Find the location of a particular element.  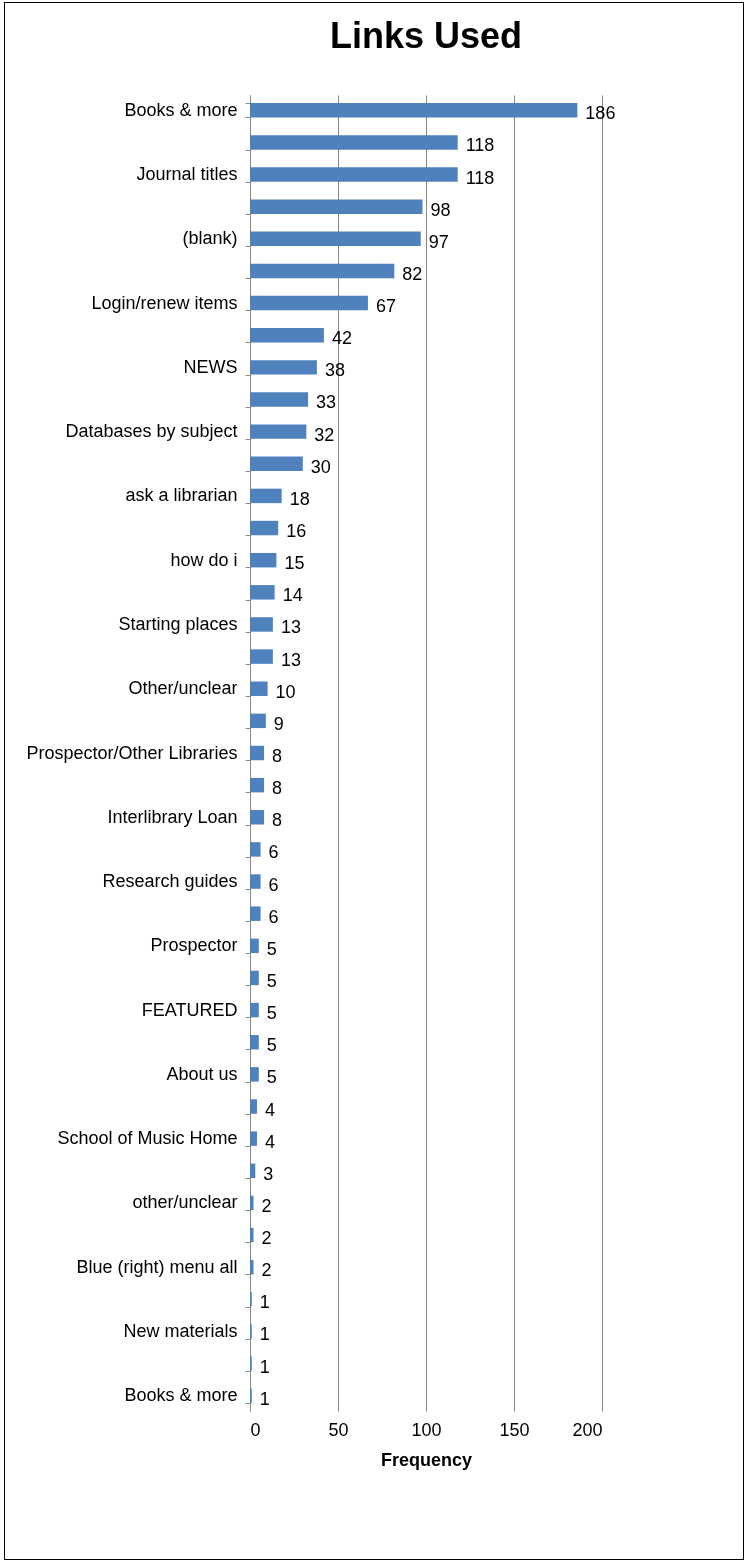

y-tick-label: Interlibrary Loan is located at coordinates (172, 816).